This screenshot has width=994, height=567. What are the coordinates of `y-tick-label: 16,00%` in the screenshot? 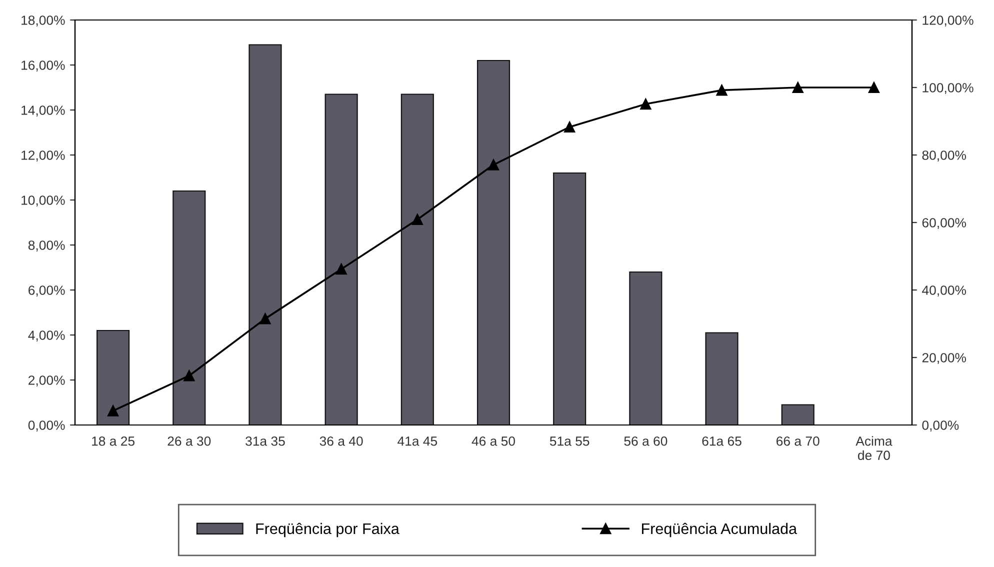 It's located at (43, 66).